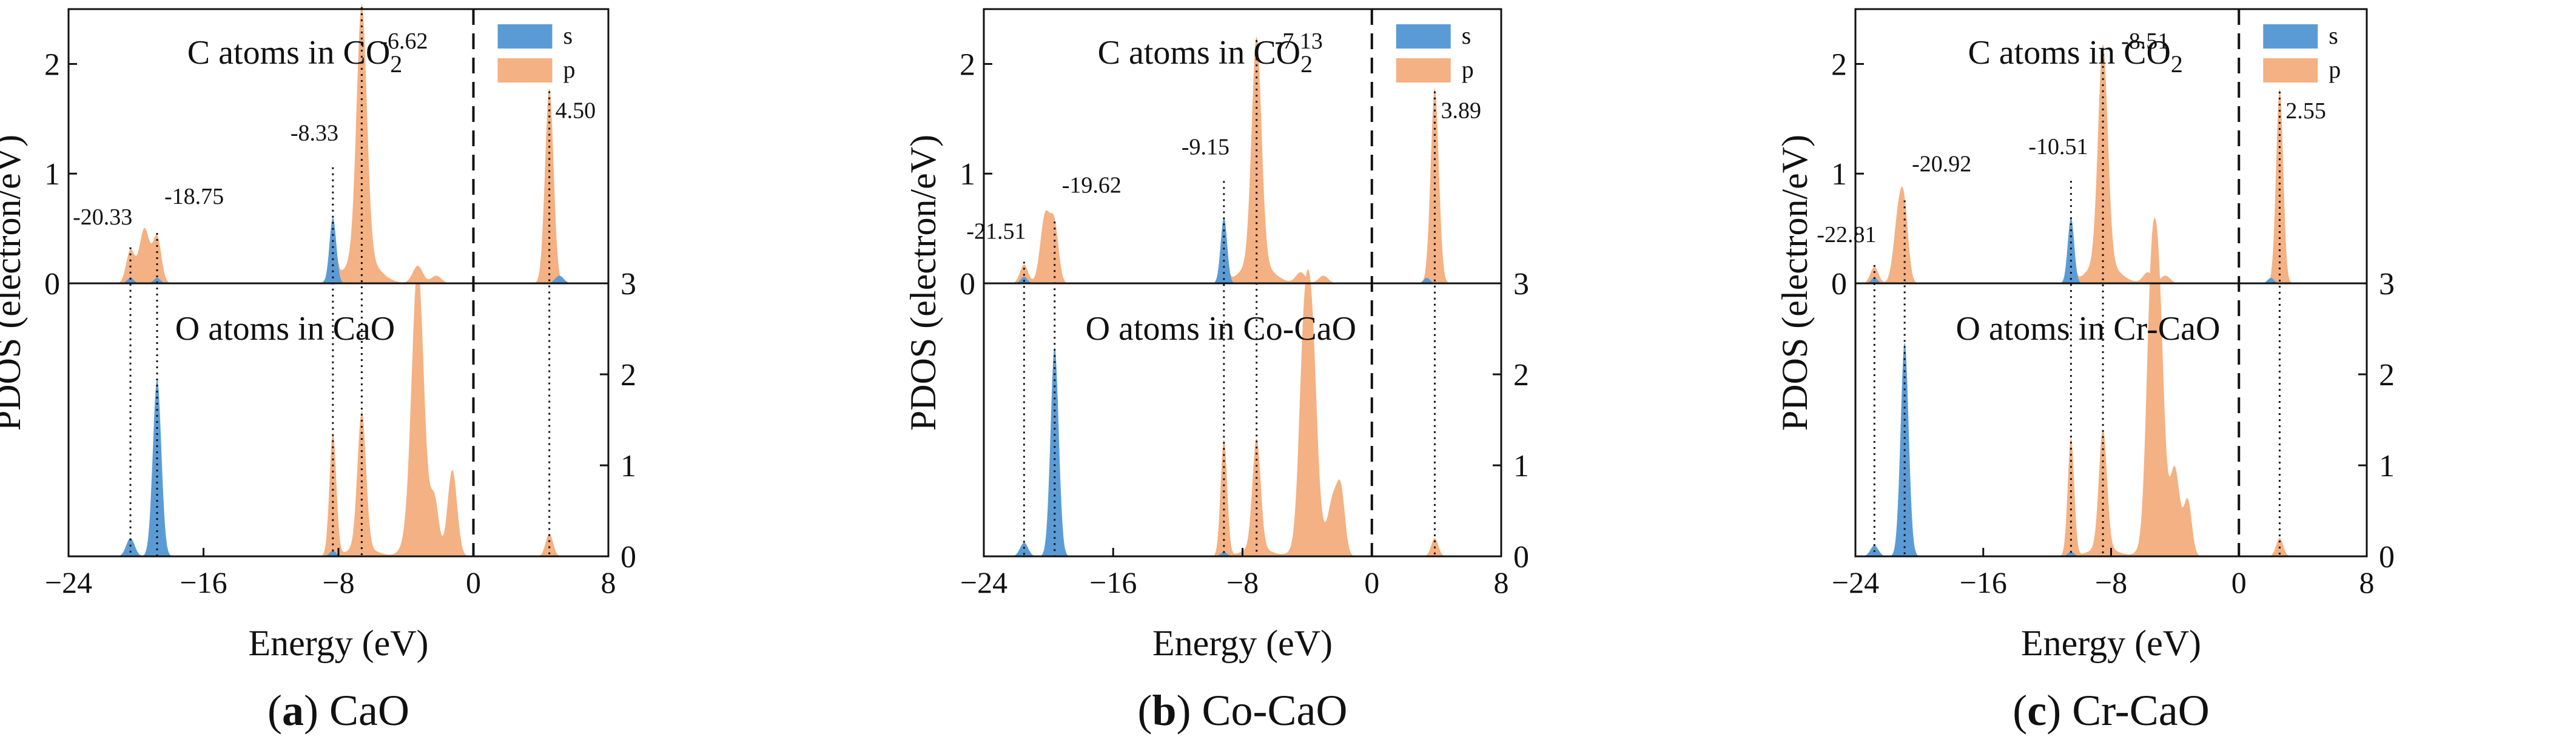  I want to click on c-s-states-area, so click(338, 250).